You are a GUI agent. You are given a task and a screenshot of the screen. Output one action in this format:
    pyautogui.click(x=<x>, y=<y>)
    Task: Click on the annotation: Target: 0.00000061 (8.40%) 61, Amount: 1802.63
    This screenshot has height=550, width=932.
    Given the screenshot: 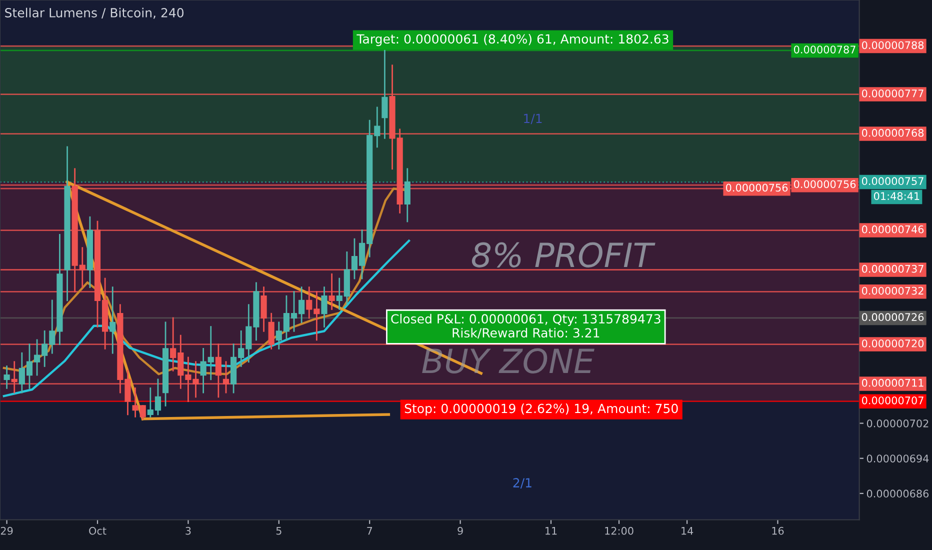 What is the action you would take?
    pyautogui.click(x=512, y=40)
    